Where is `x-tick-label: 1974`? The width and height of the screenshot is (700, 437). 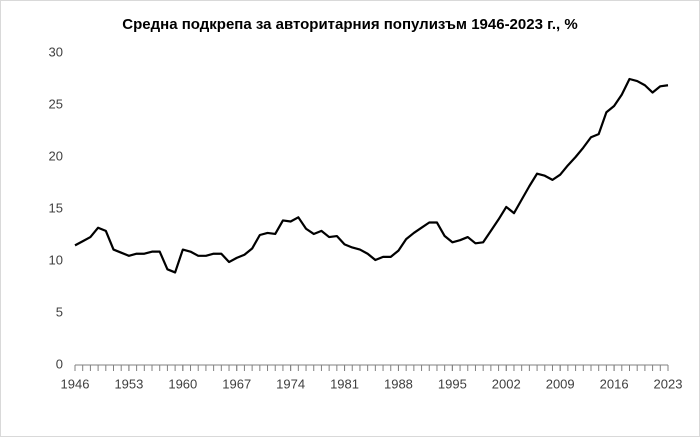 x-tick-label: 1974 is located at coordinates (290, 383).